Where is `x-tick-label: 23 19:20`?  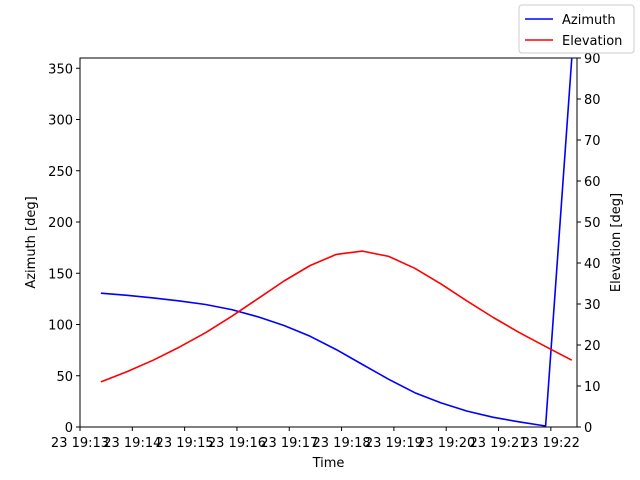
x-tick-label: 23 19:20 is located at coordinates (446, 443).